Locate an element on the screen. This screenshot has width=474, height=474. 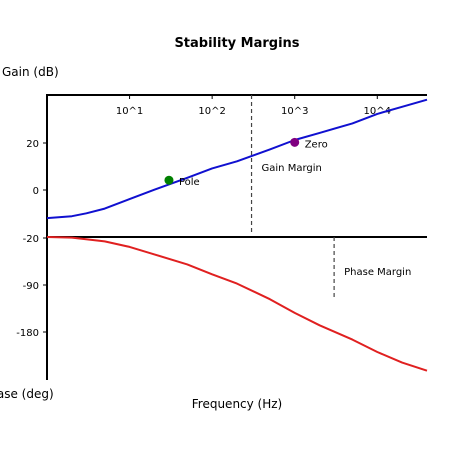
frequency-axis-label: Frequency (Hz) is located at coordinates (237, 404).